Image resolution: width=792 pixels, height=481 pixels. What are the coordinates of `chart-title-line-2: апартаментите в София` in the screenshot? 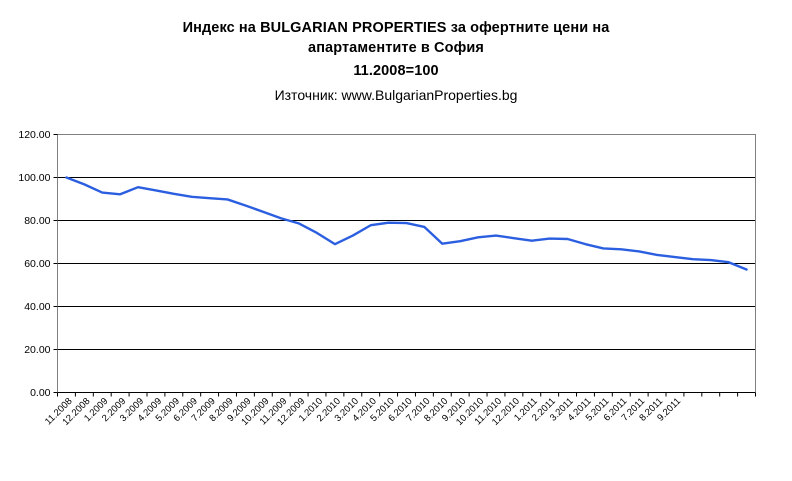 It's located at (396, 48).